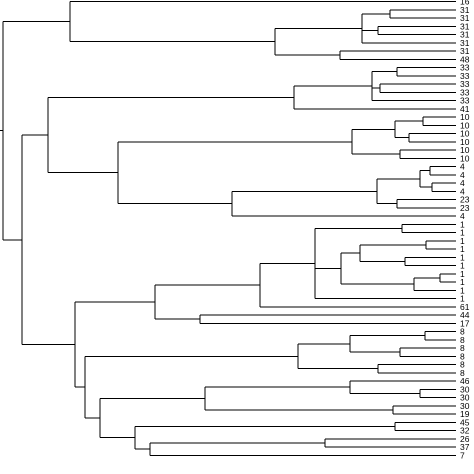  I want to click on leaf-label: 26, so click(465, 439).